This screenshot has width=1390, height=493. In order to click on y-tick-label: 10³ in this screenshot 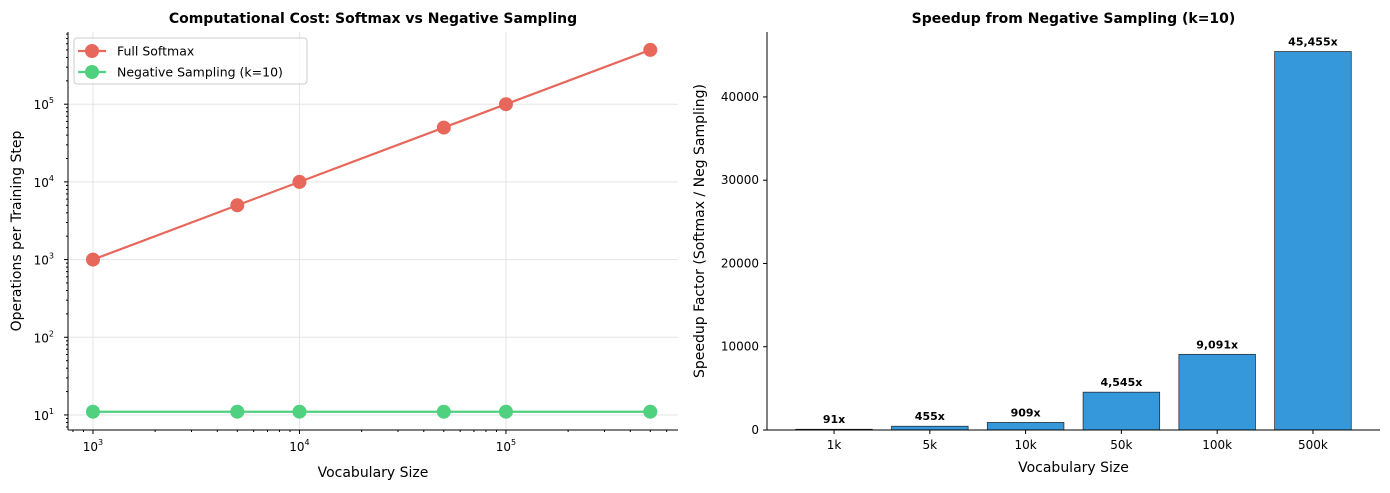, I will do `click(44, 260)`.